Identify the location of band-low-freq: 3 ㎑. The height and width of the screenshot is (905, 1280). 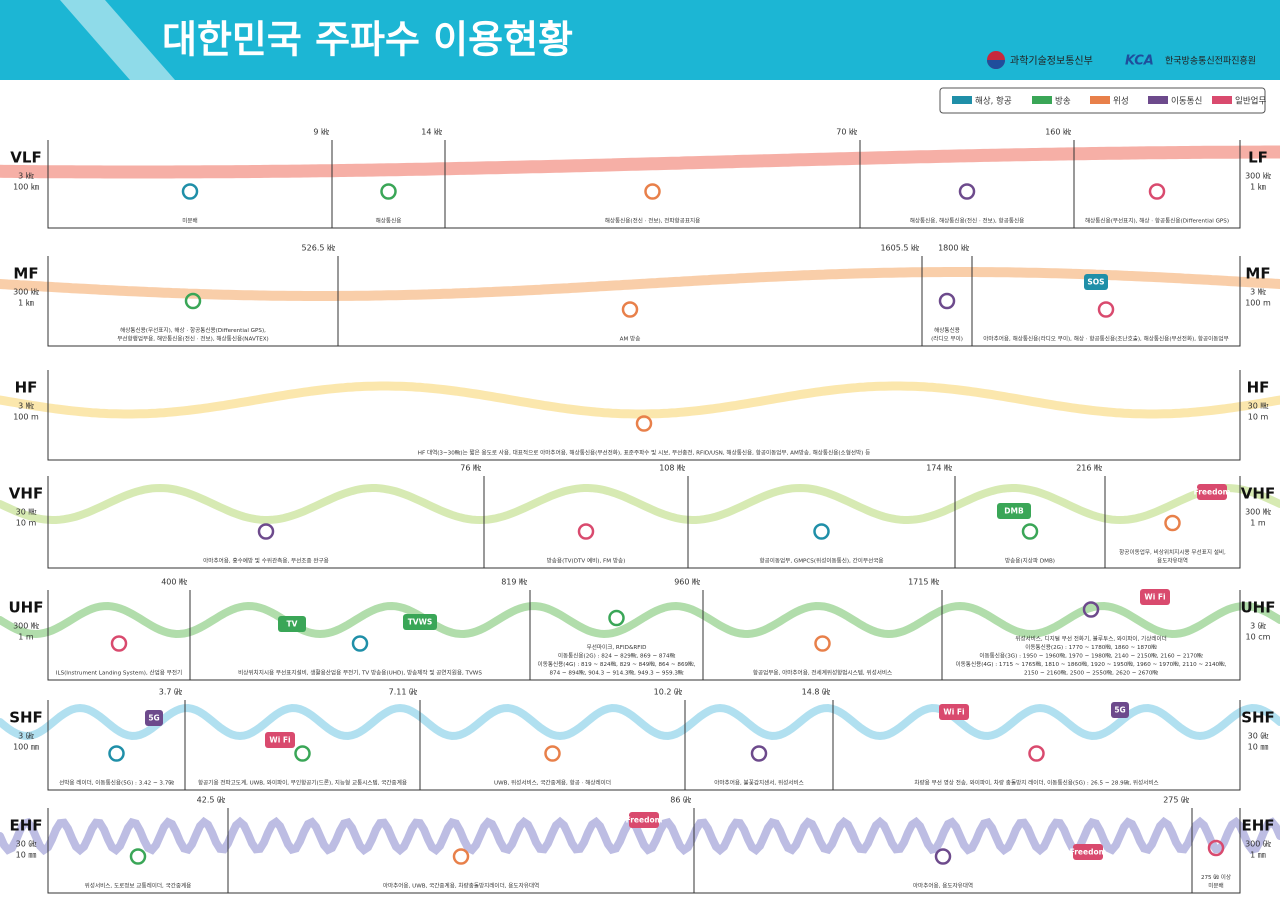
(26, 176).